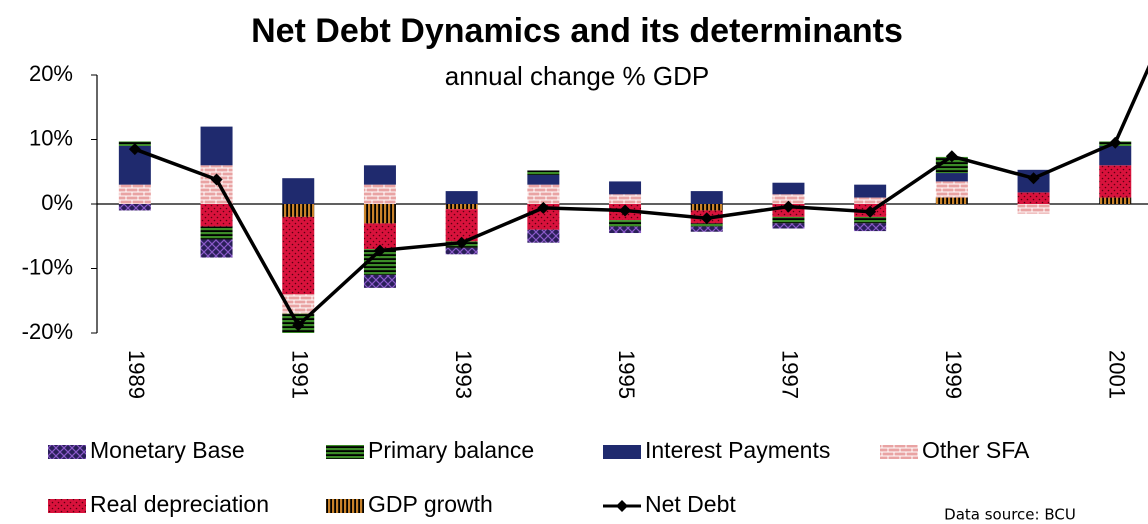 Image resolution: width=1148 pixels, height=524 pixels. I want to click on legend-label: Primary balance, so click(451, 450).